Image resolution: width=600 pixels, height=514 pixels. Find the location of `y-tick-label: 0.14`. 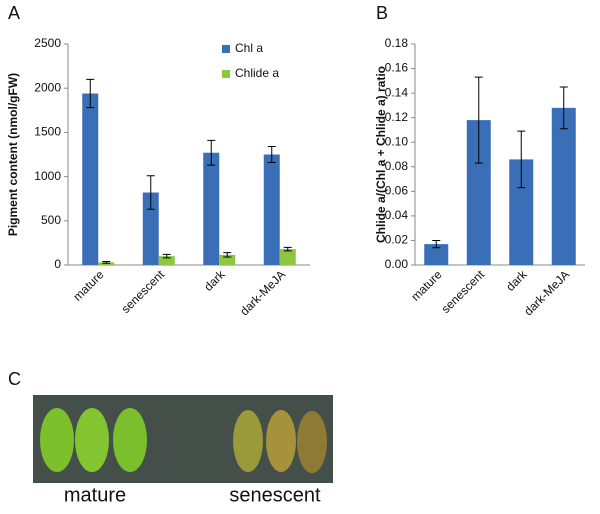

y-tick-label: 0.14 is located at coordinates (397, 92).